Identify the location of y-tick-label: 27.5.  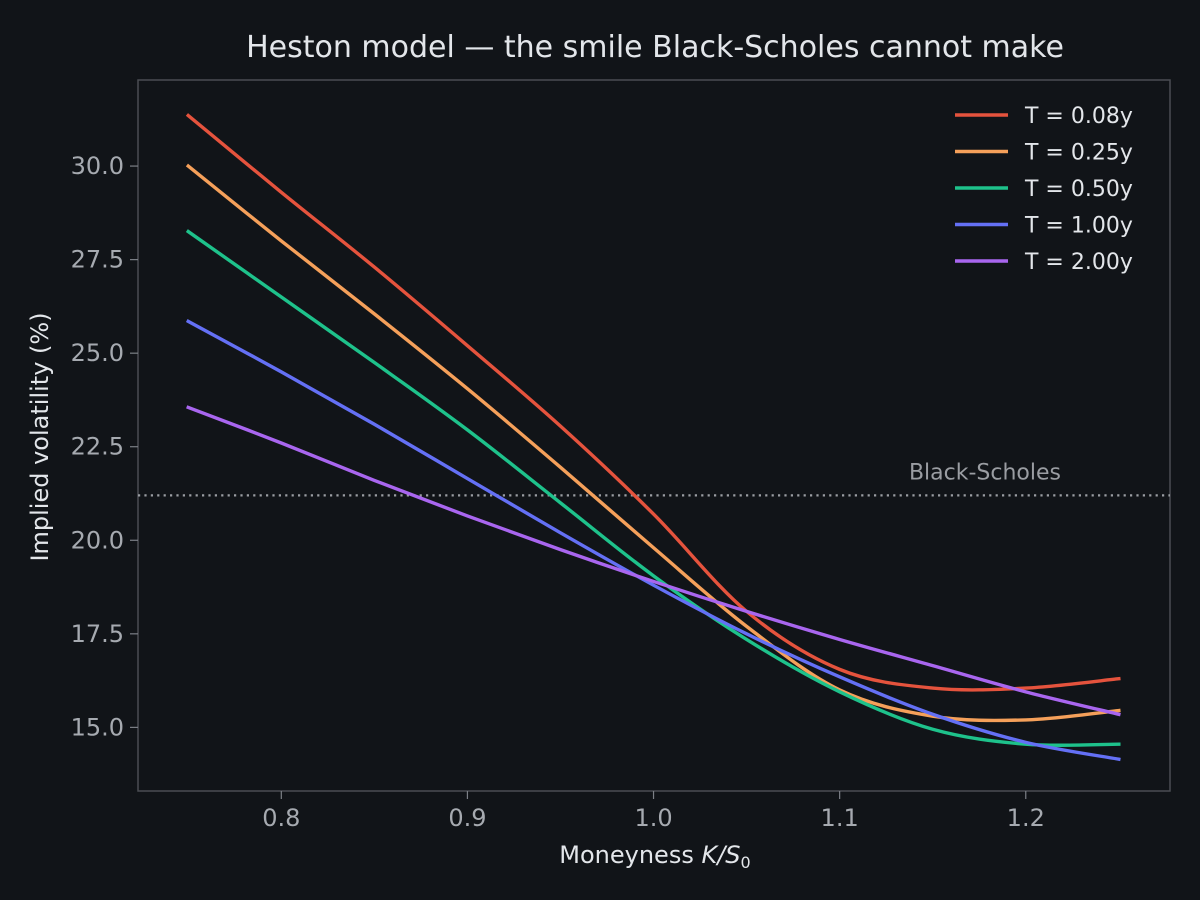
(97, 260).